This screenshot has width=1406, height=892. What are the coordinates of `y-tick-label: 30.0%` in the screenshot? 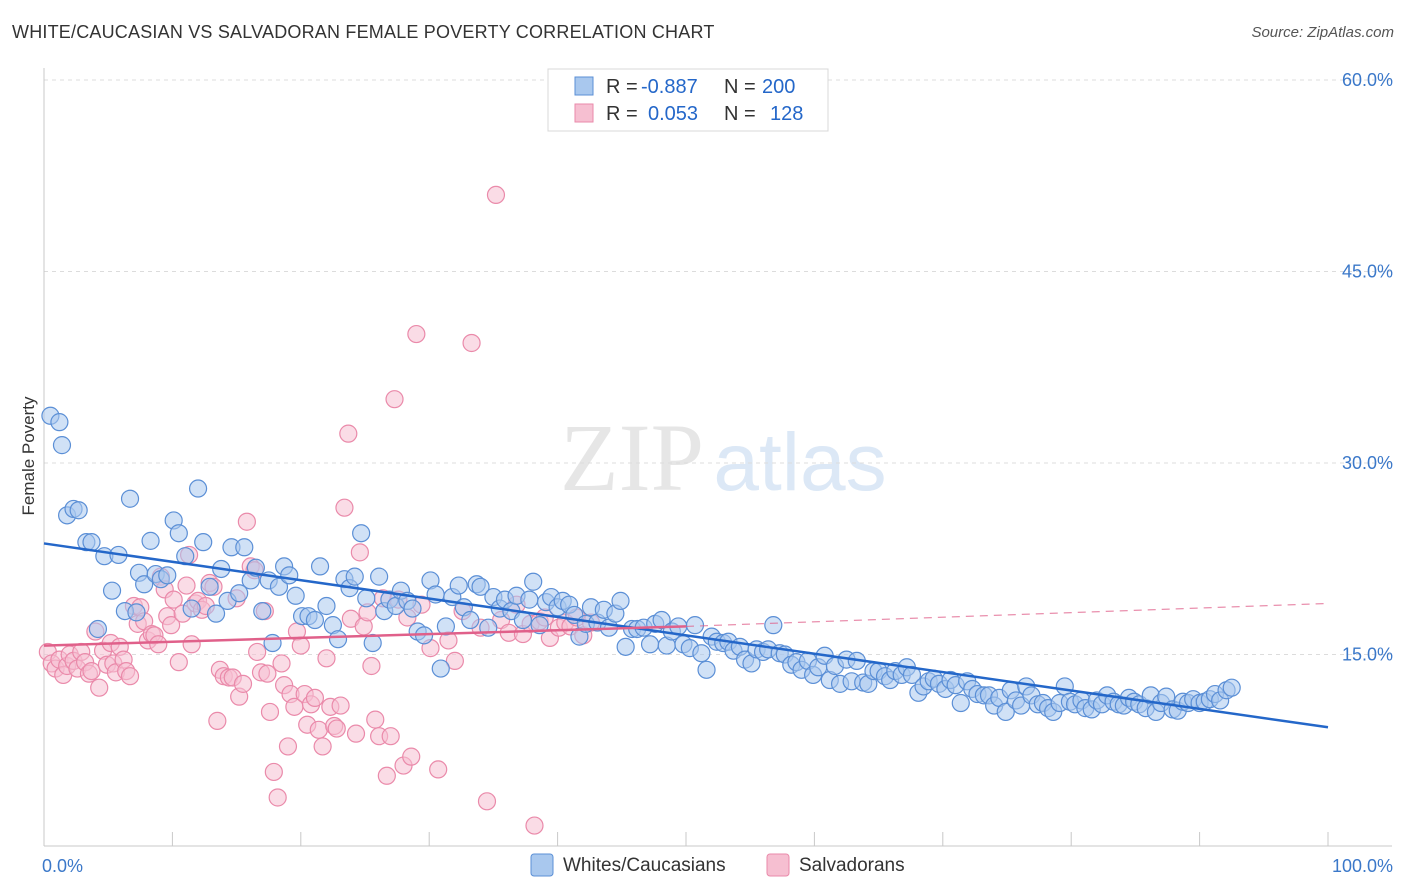 It's located at (1367, 463).